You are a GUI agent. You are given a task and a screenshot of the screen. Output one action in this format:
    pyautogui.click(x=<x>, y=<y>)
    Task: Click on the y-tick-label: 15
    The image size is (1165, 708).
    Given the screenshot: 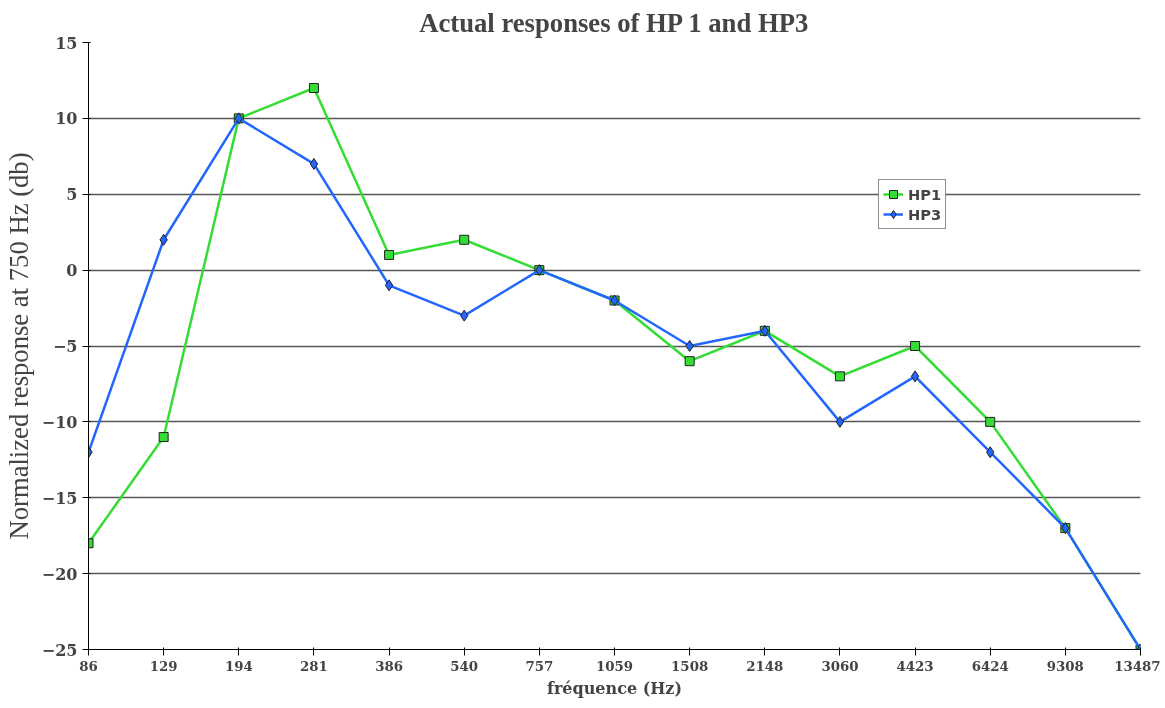 What is the action you would take?
    pyautogui.click(x=66, y=43)
    